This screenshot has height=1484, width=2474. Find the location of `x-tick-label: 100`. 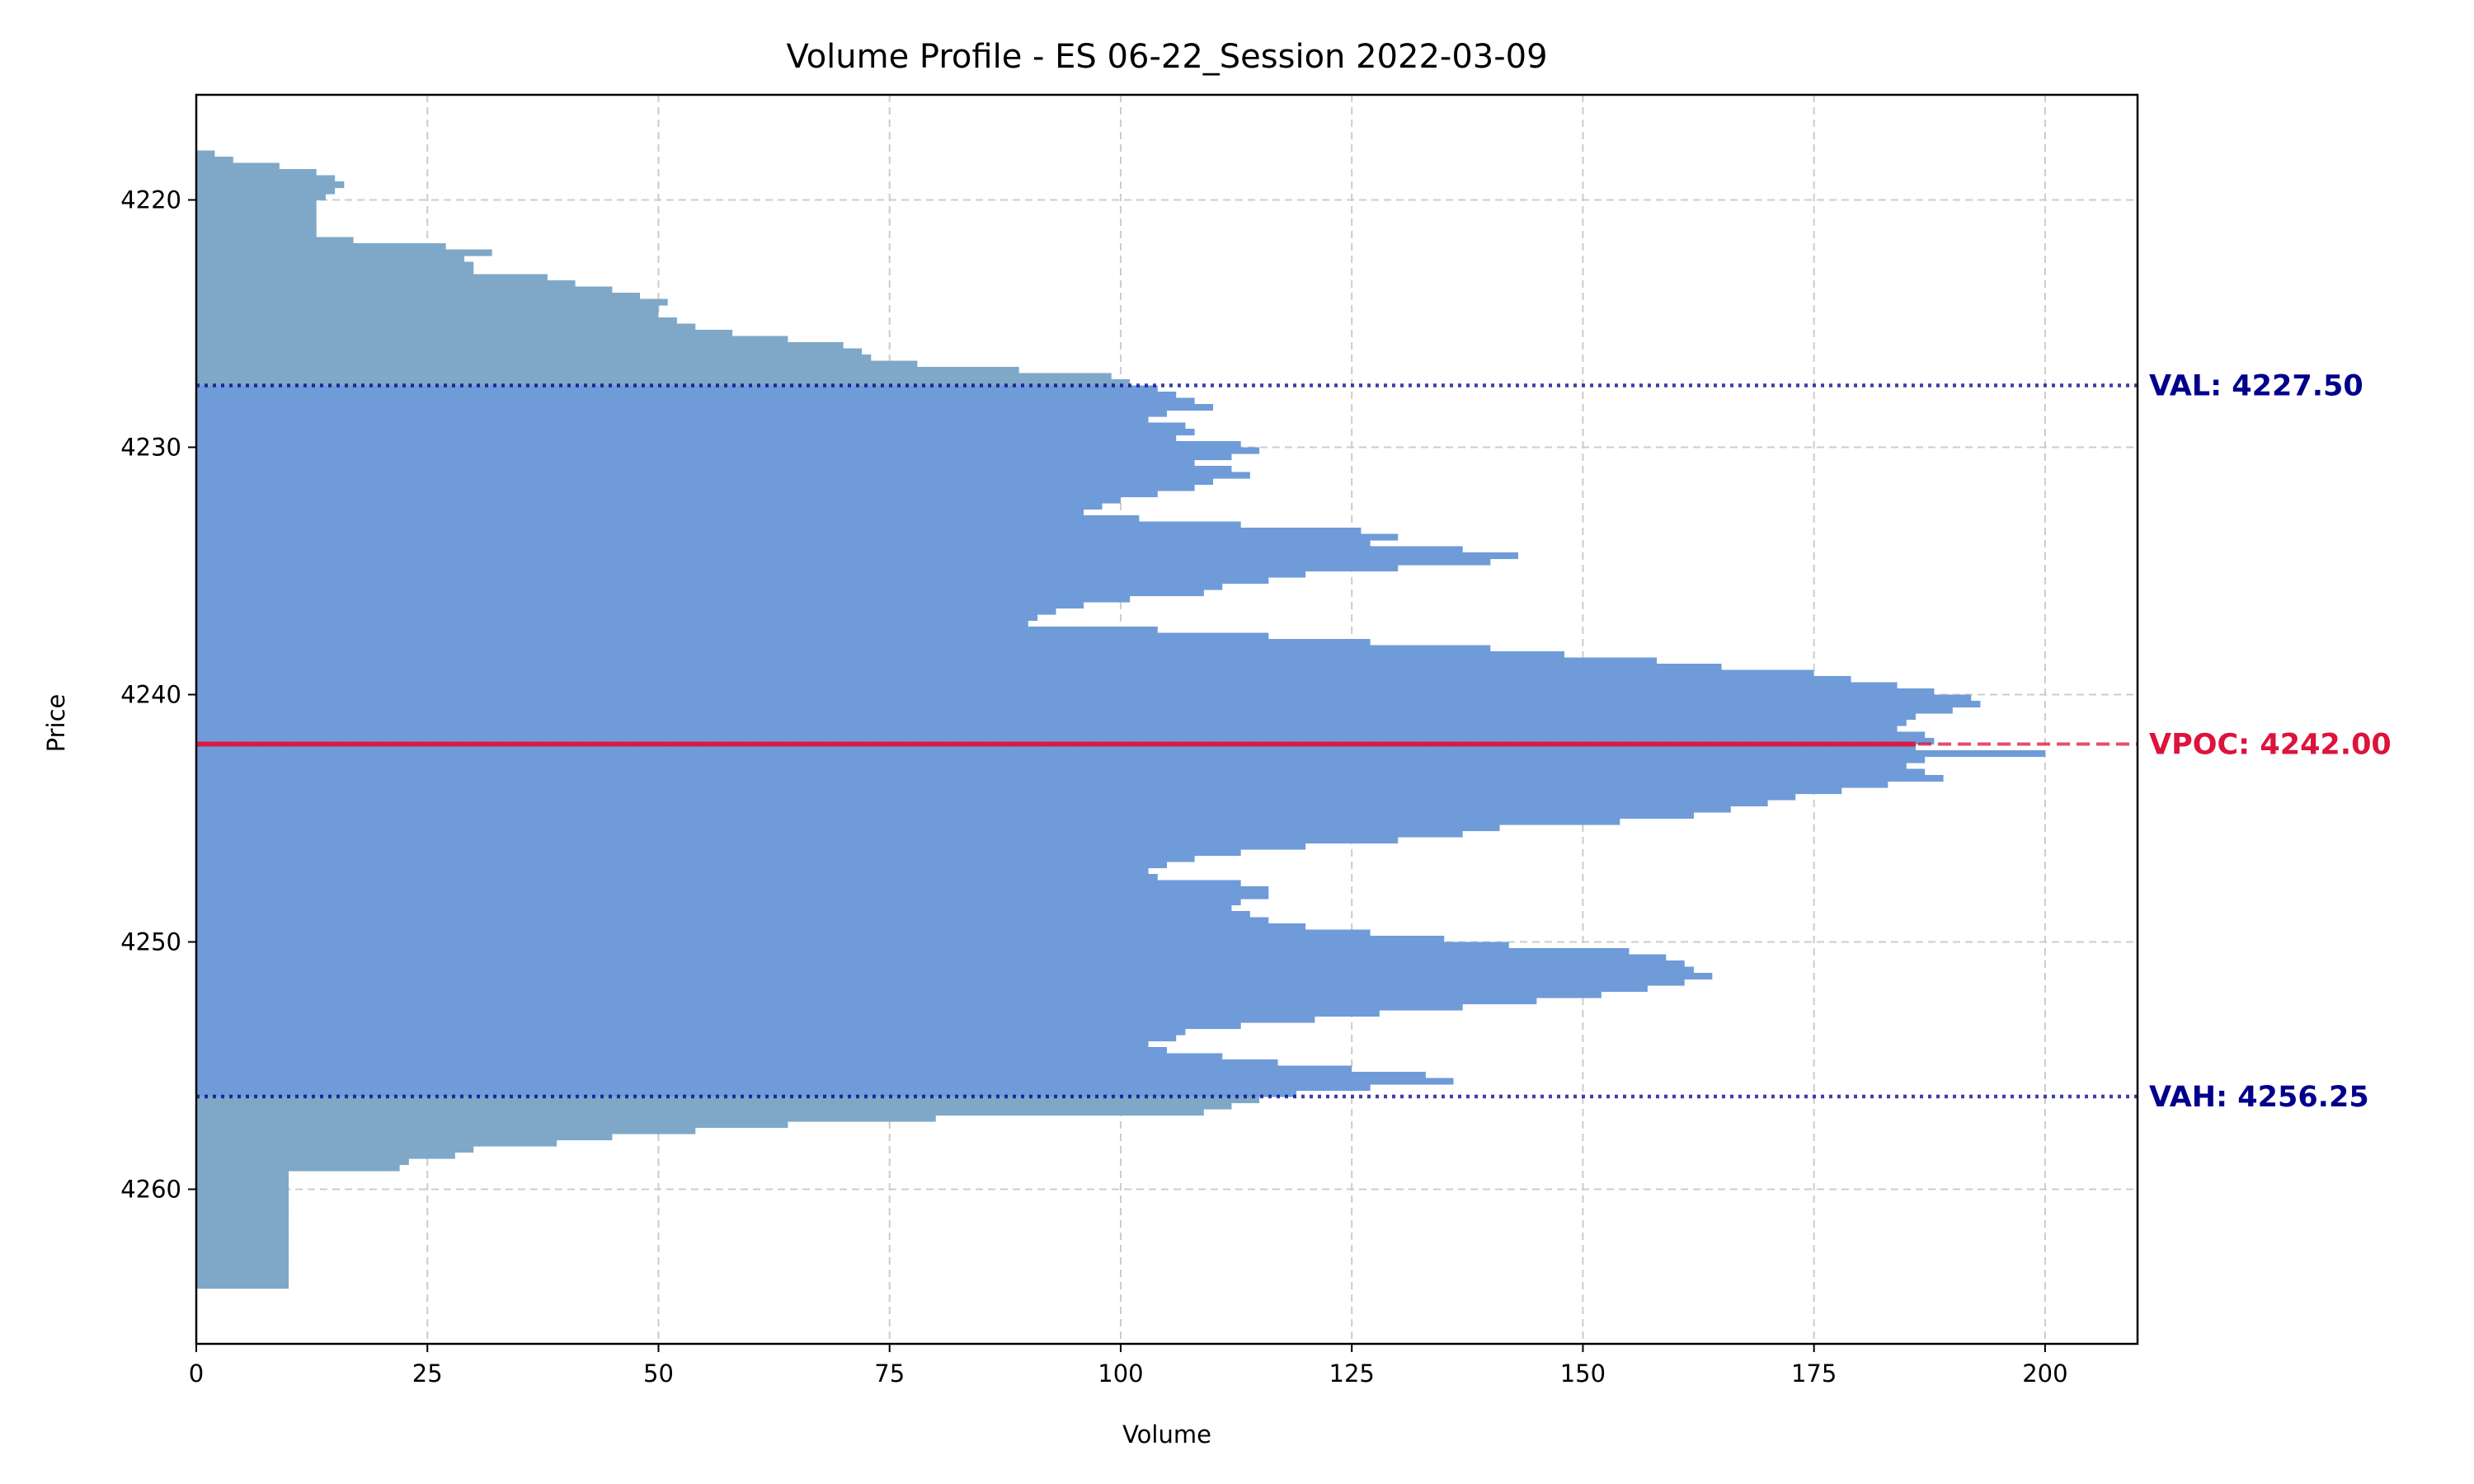

x-tick-label: 100 is located at coordinates (1120, 1374).